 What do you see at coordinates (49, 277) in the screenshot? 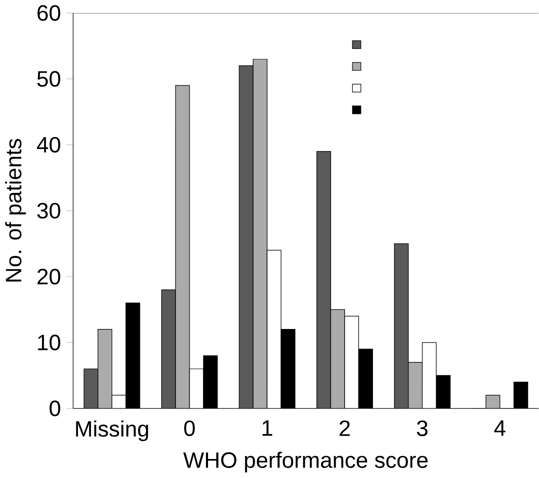
I see `y-tick-label: 20` at bounding box center [49, 277].